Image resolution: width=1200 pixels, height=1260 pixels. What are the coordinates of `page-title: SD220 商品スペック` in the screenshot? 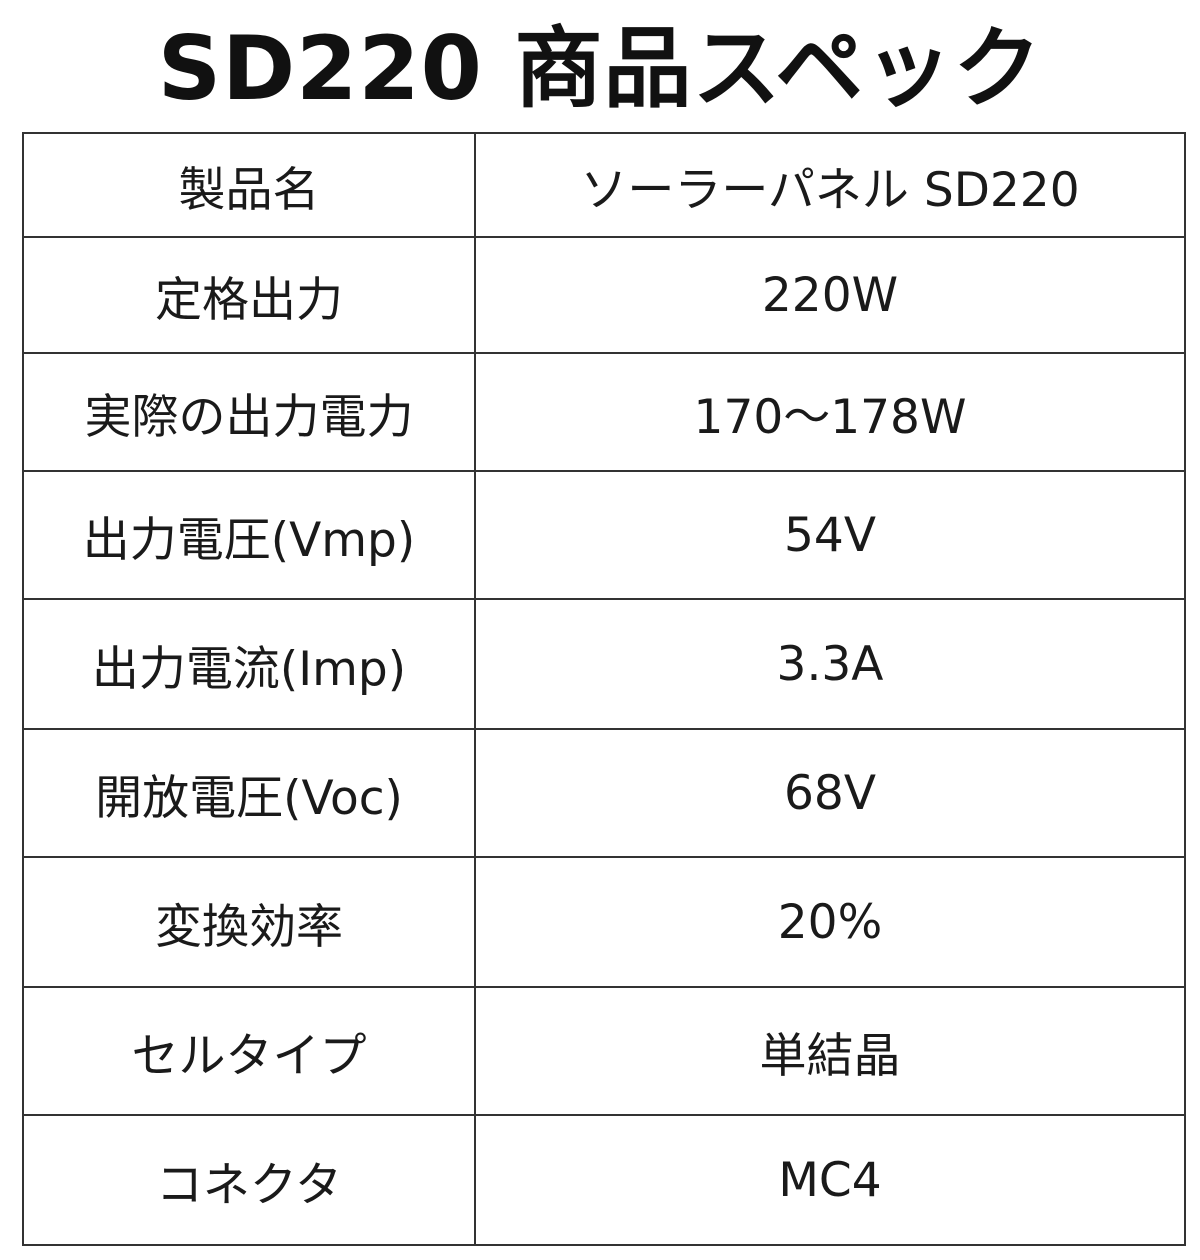 It's located at (600, 68).